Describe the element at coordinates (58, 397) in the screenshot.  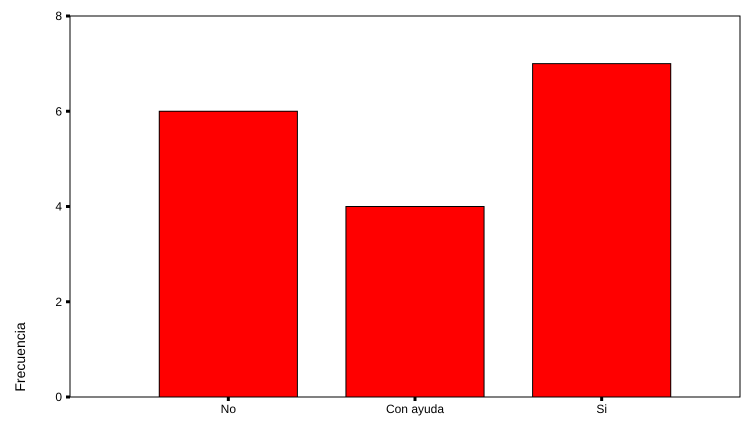
I see `y-tick-label: 0` at that location.